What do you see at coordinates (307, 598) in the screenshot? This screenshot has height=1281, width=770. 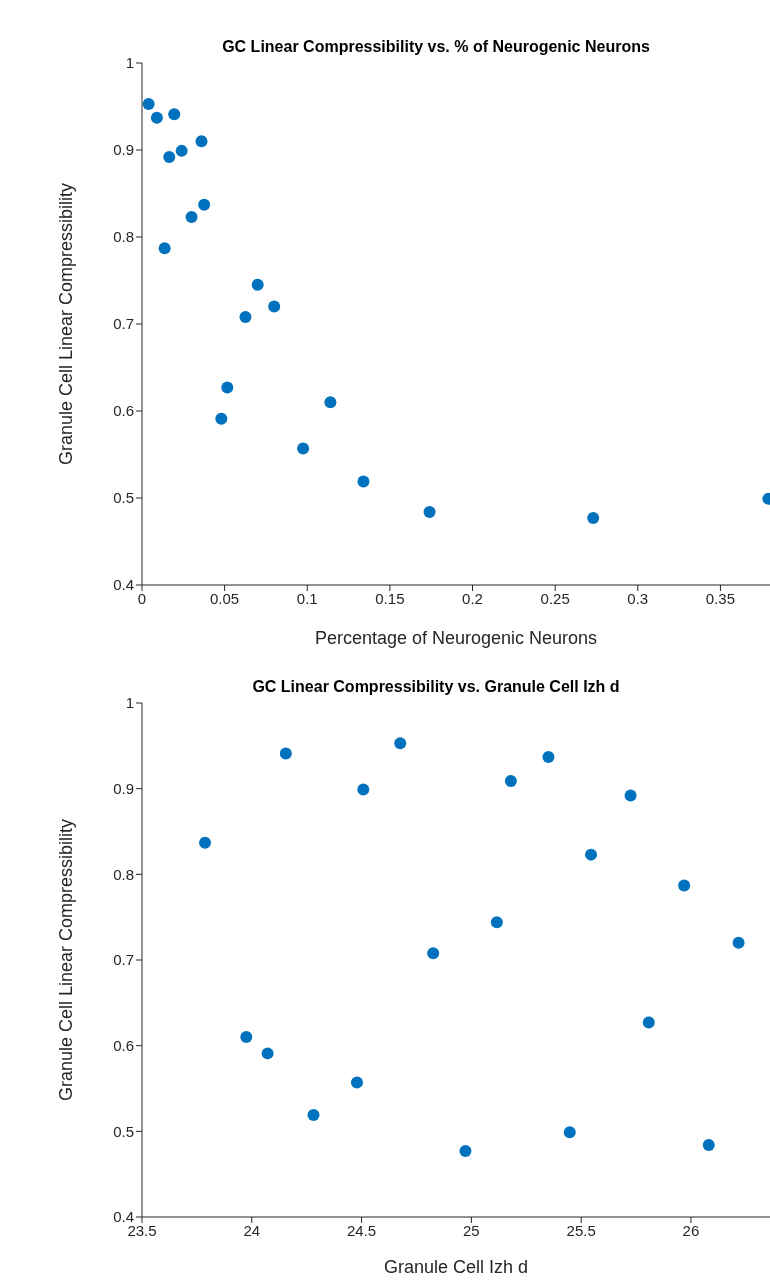 I see `x-tick-label: 0.1` at bounding box center [307, 598].